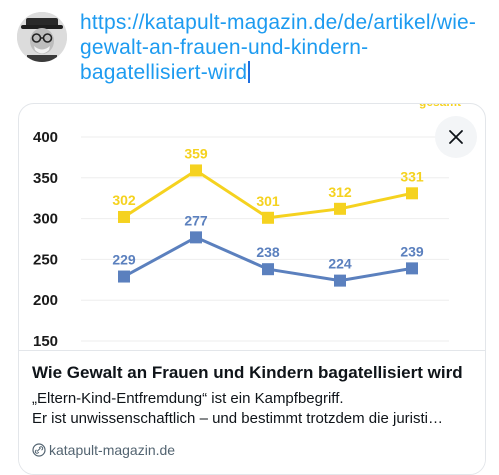  I want to click on y-tick-label: 400, so click(45, 137).